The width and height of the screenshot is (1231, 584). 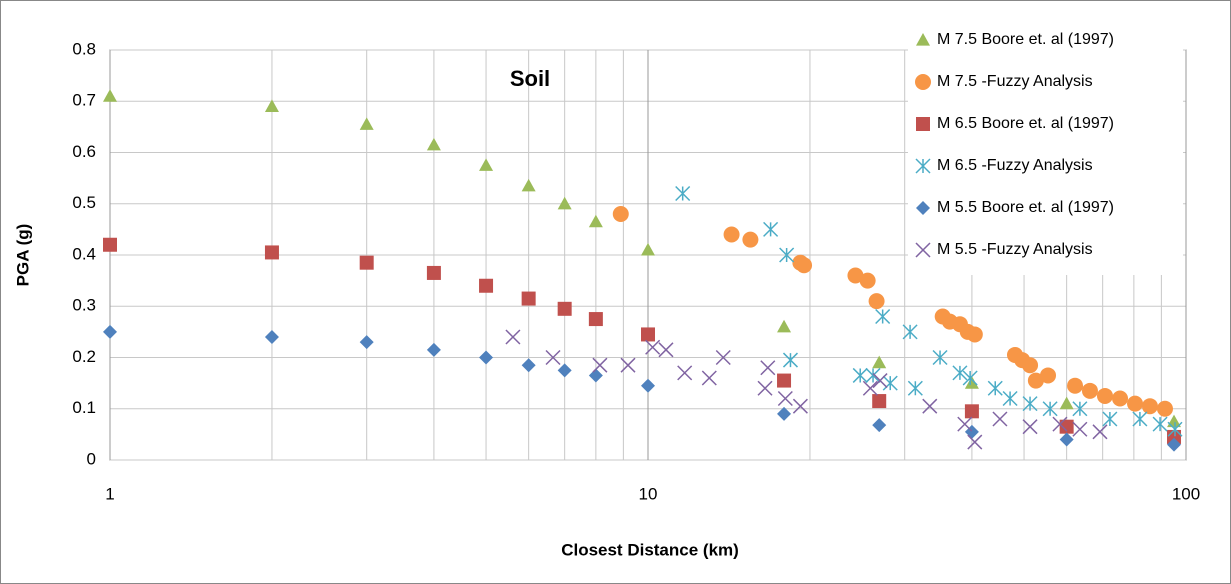 I want to click on legend-label: M 6.5 Boore et. al (1997), so click(x=1025, y=123).